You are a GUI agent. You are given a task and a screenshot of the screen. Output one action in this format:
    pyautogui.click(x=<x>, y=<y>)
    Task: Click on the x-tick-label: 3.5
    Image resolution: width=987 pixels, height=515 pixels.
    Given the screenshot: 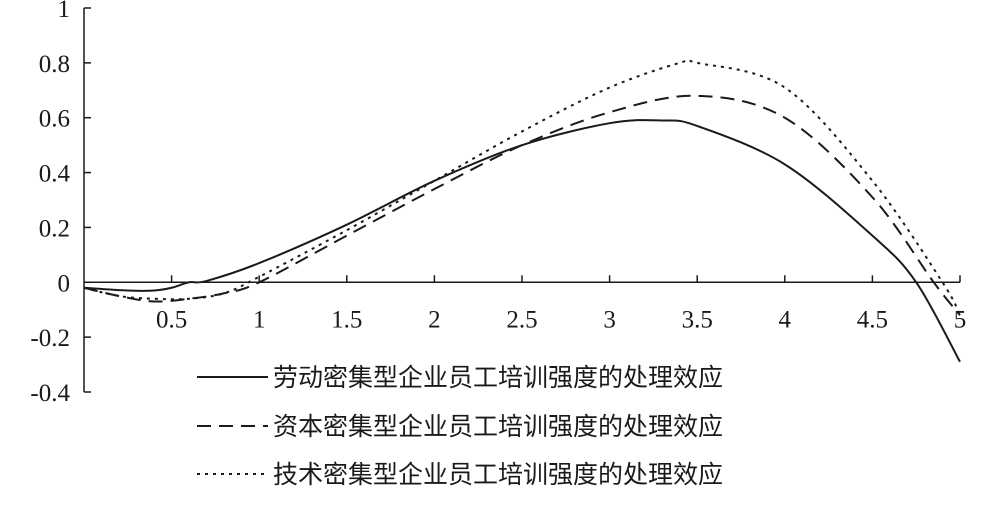 What is the action you would take?
    pyautogui.click(x=697, y=319)
    